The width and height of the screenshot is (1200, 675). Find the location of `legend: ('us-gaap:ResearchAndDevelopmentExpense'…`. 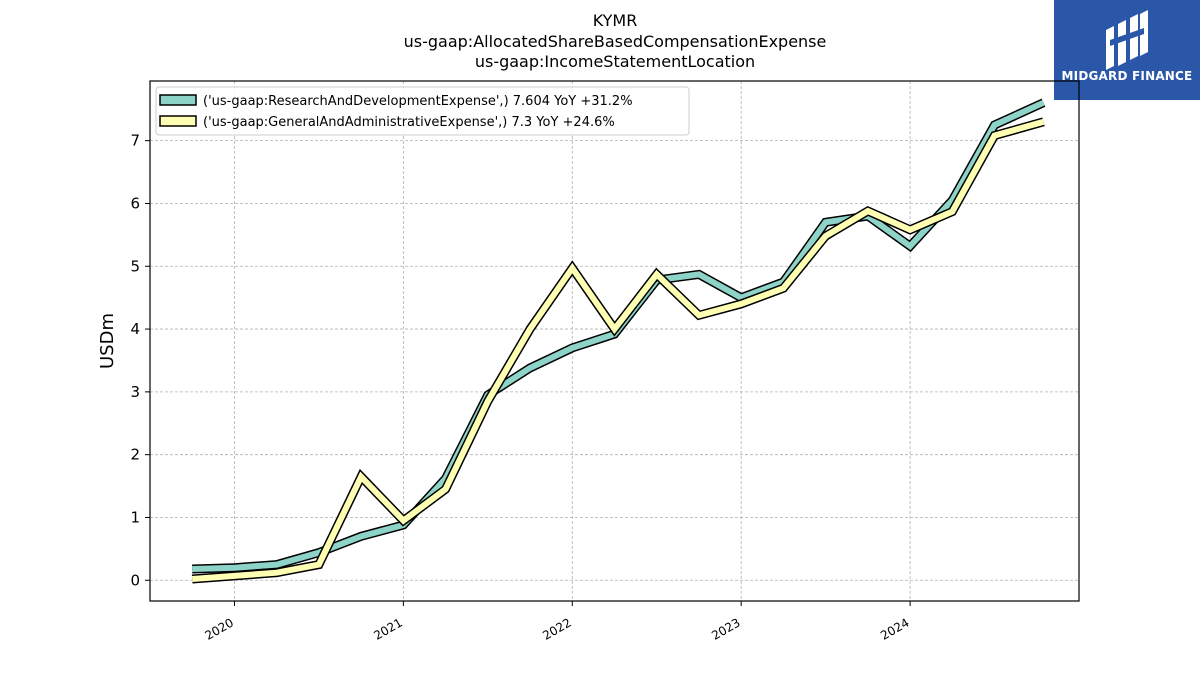

legend: ('us-gaap:ResearchAndDevelopmentExpense'… is located at coordinates (422, 111).